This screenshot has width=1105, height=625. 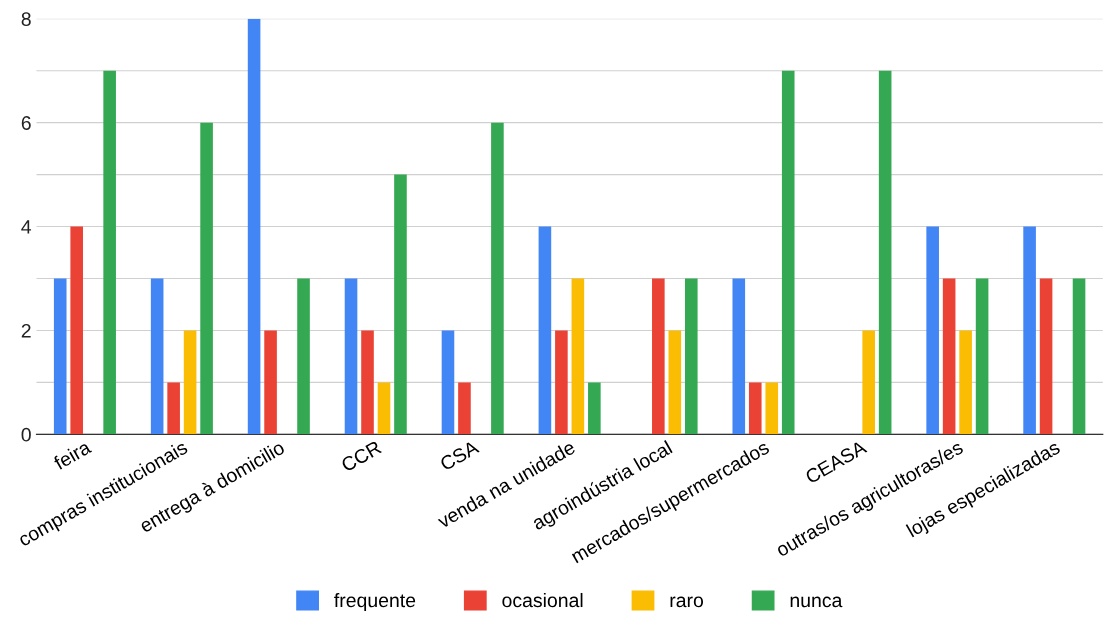 What do you see at coordinates (26, 19) in the screenshot?
I see `y-tick-label: 8` at bounding box center [26, 19].